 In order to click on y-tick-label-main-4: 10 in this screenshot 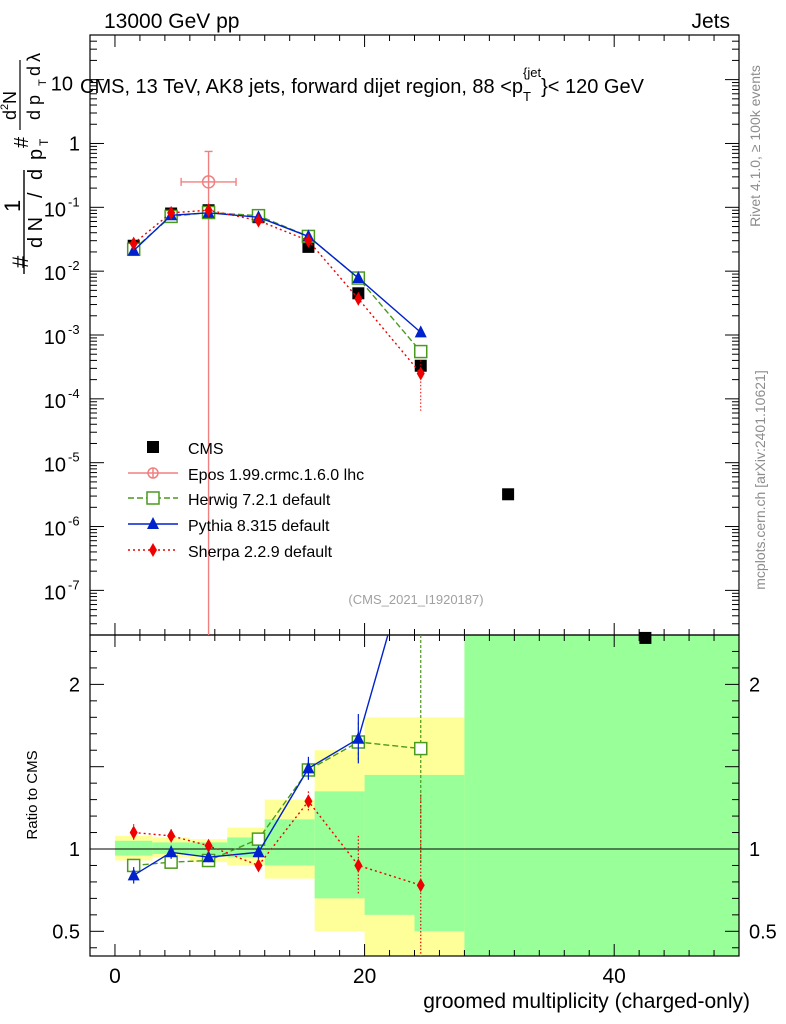, I will do `click(55, 338)`.